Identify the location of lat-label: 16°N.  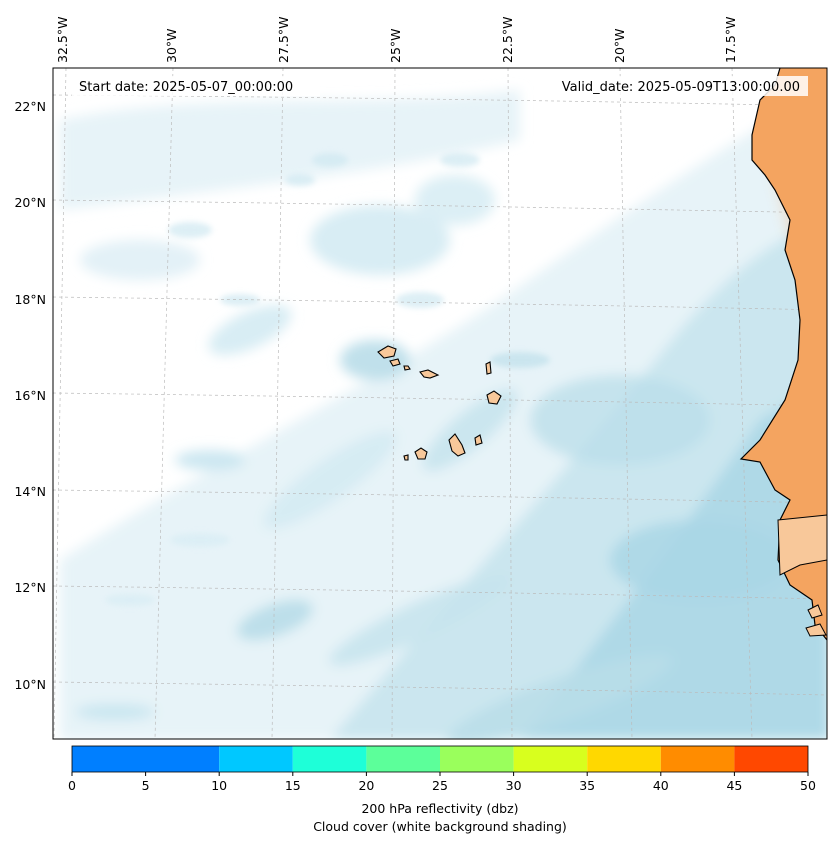
(30, 395).